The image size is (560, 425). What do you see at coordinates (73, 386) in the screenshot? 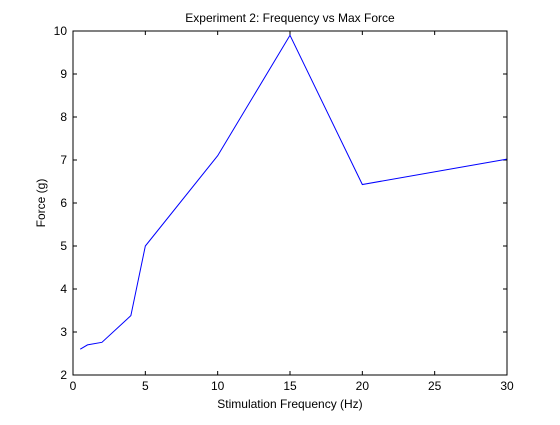
I see `x-tick-label: 0` at bounding box center [73, 386].